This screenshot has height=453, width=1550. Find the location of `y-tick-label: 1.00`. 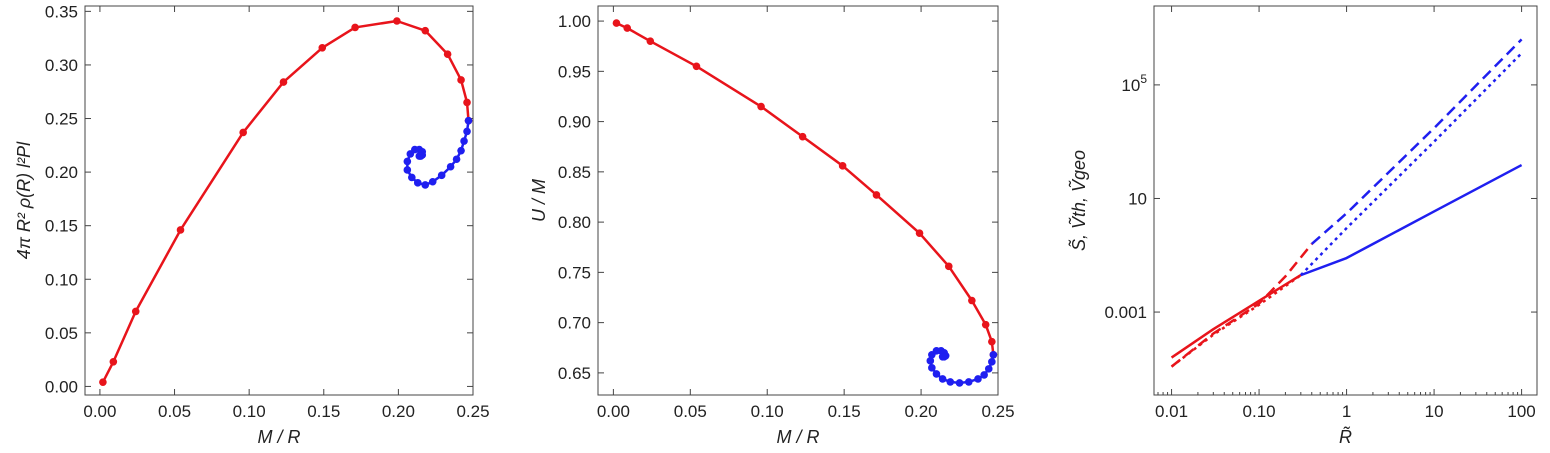

y-tick-label: 1.00 is located at coordinates (574, 21).